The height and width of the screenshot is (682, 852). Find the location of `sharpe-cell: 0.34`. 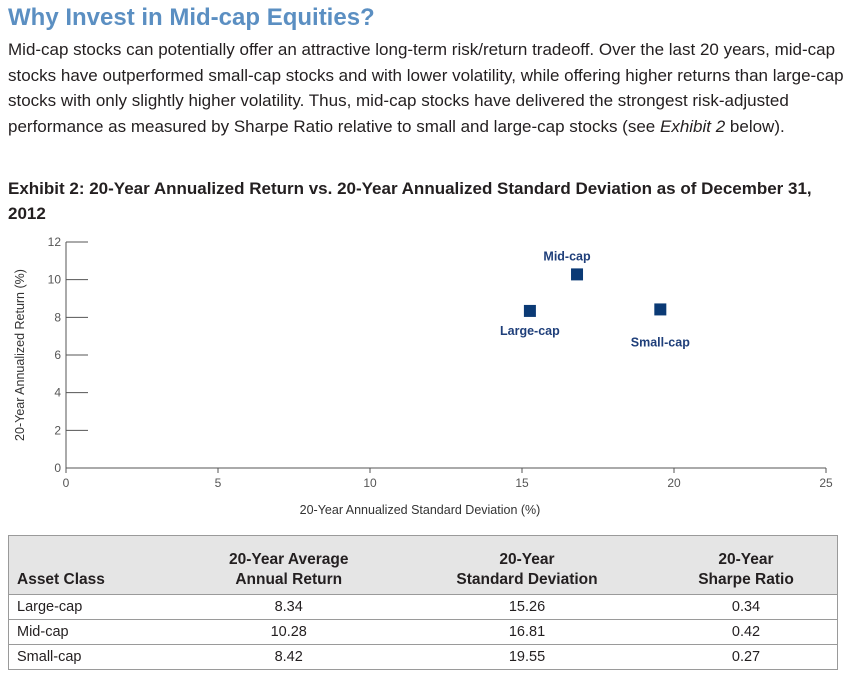

sharpe-cell: 0.34 is located at coordinates (746, 607).